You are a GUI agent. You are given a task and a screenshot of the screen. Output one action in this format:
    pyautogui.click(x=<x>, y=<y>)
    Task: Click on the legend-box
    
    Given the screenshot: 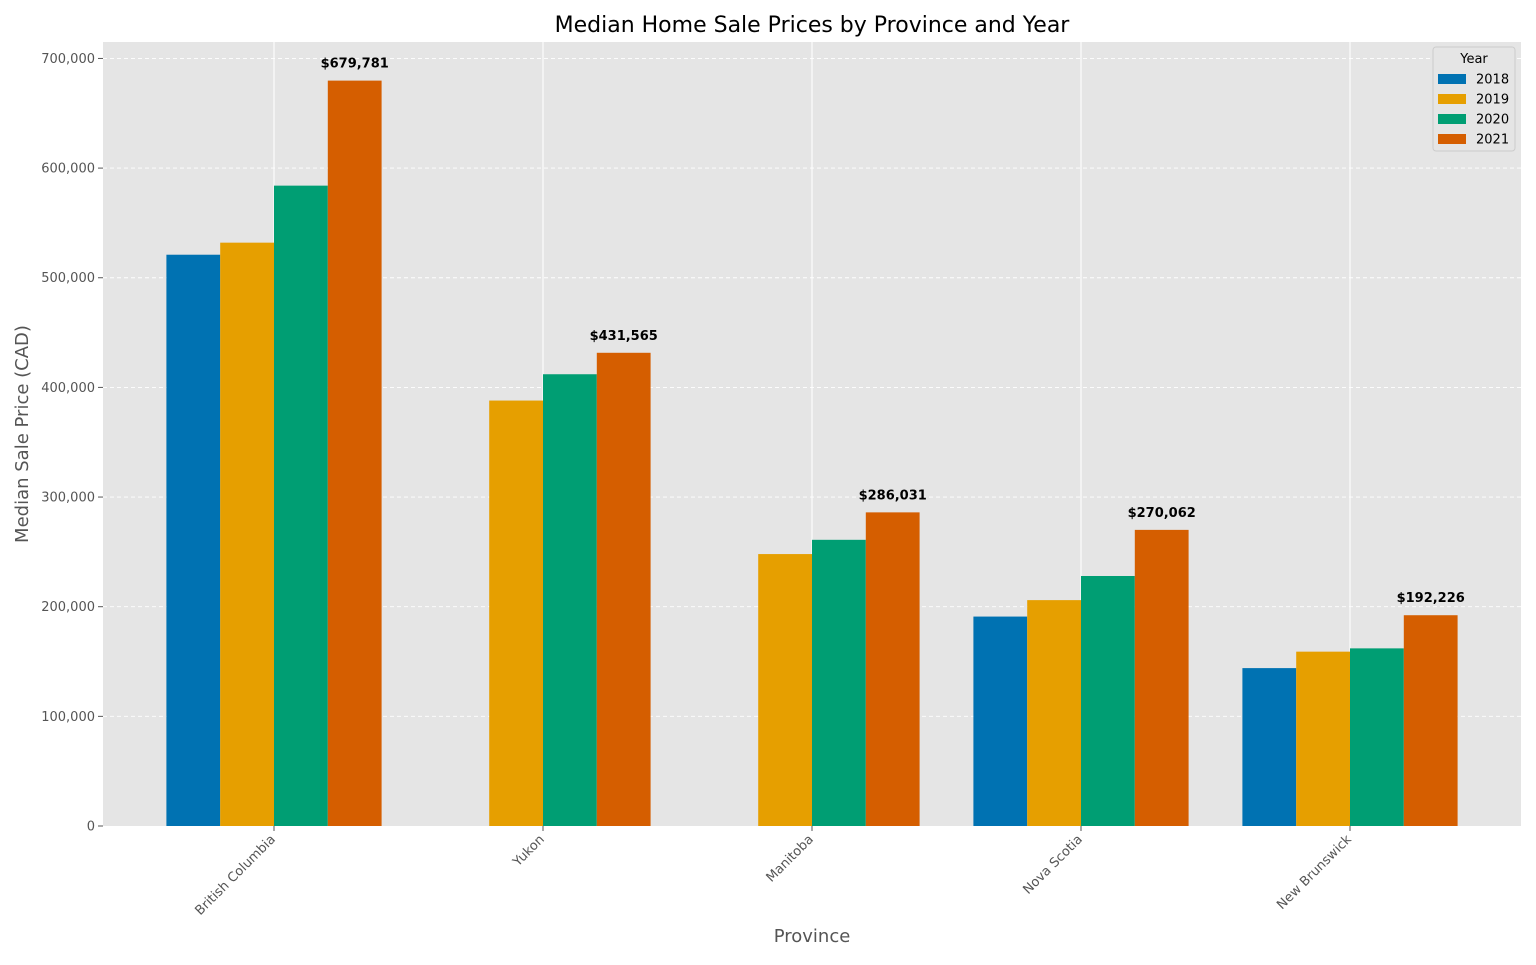 What is the action you would take?
    pyautogui.click(x=1474, y=99)
    